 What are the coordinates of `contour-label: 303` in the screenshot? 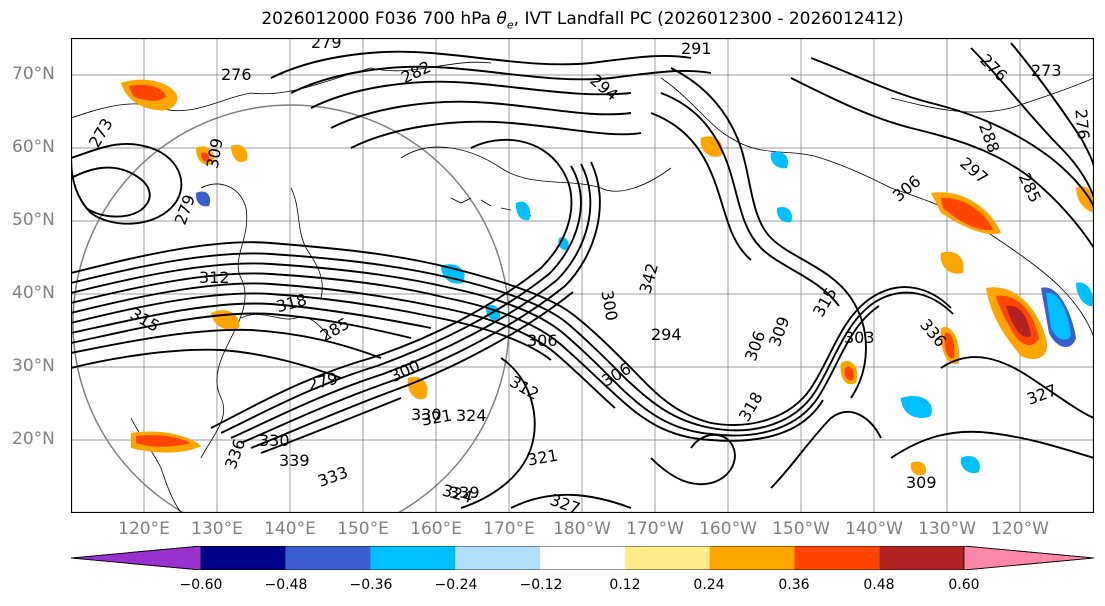 It's located at (859, 337).